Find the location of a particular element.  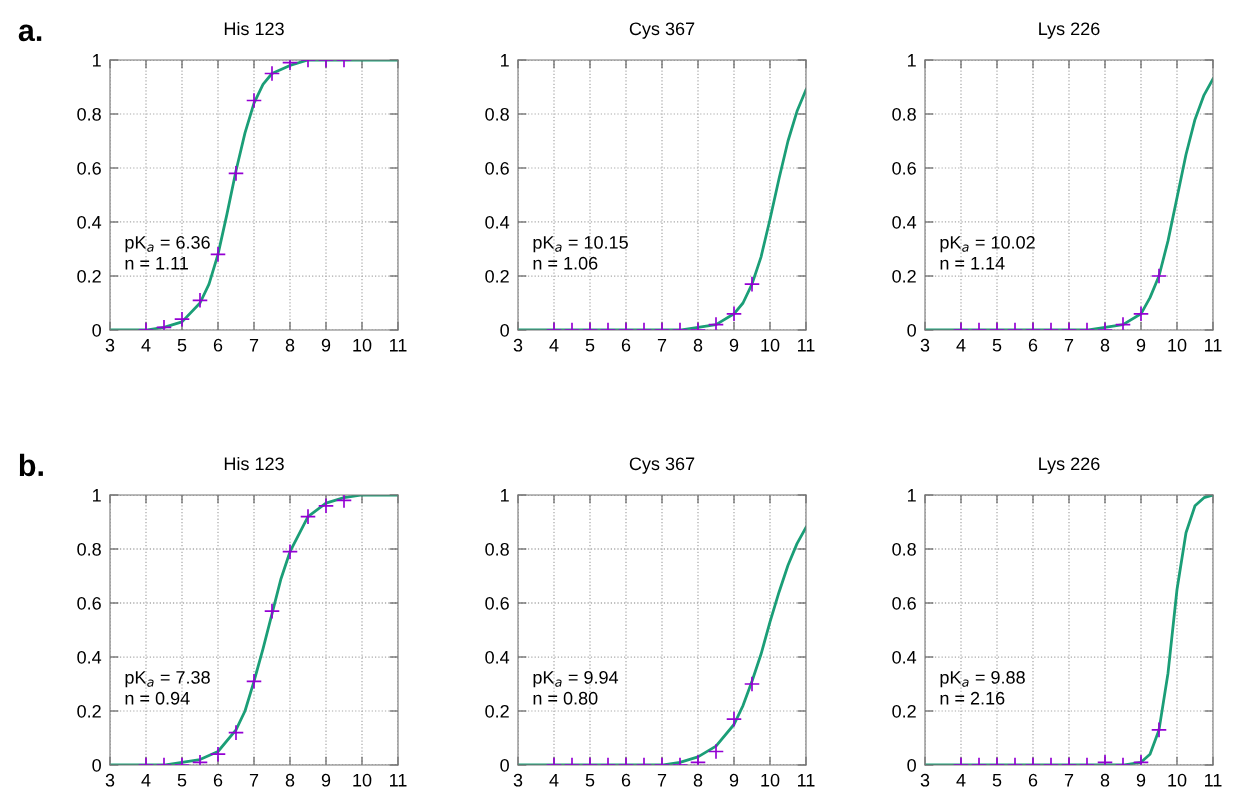

text: a. is located at coordinates (30, 33).